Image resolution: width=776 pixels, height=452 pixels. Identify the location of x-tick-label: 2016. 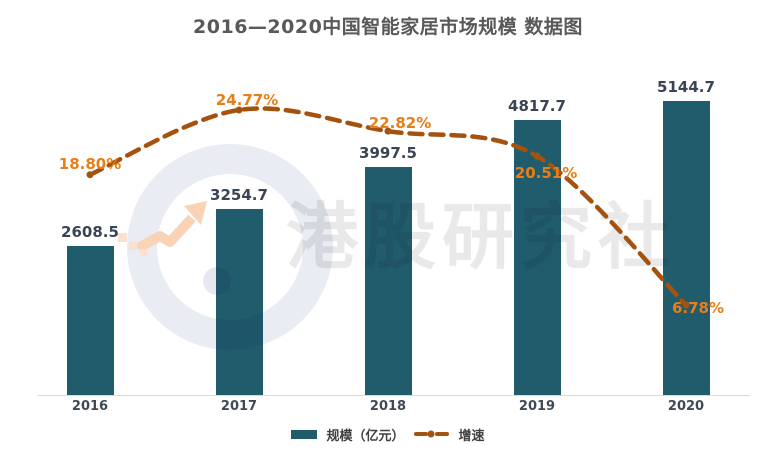
(90, 406).